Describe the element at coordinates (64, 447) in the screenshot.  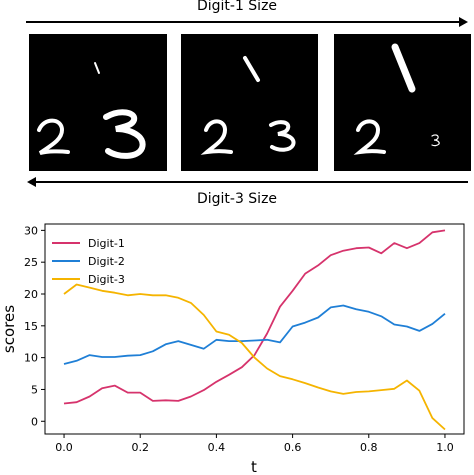
I see `x-tick-label: 0.0` at that location.